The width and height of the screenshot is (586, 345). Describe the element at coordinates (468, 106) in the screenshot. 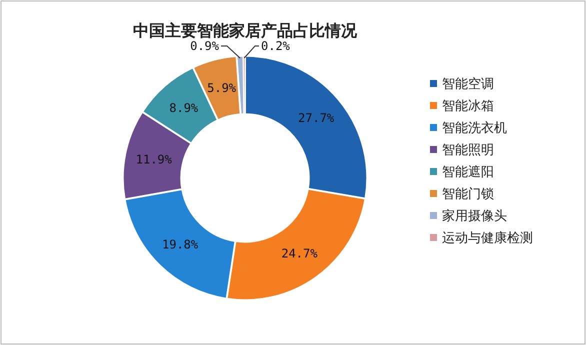

I see `legend-label: 智能冰箱` at that location.